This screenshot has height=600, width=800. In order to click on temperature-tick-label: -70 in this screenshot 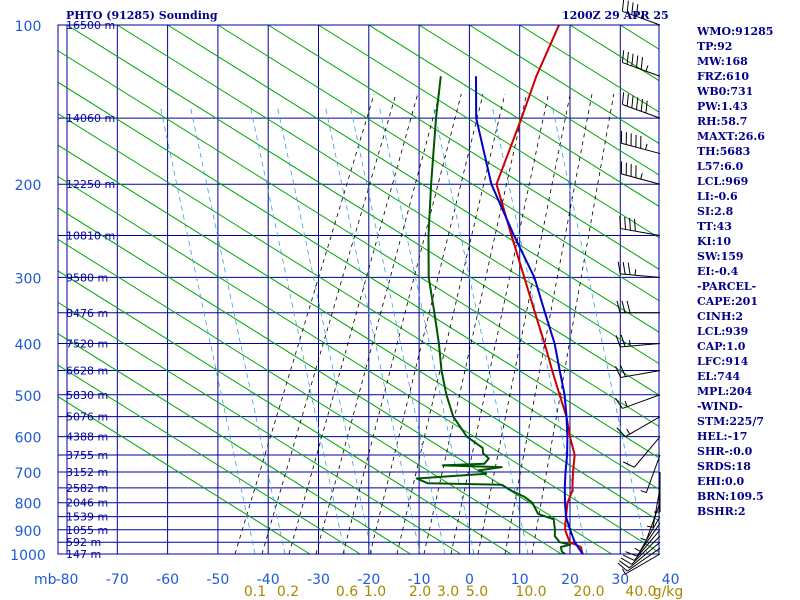, I will do `click(117, 580)`.